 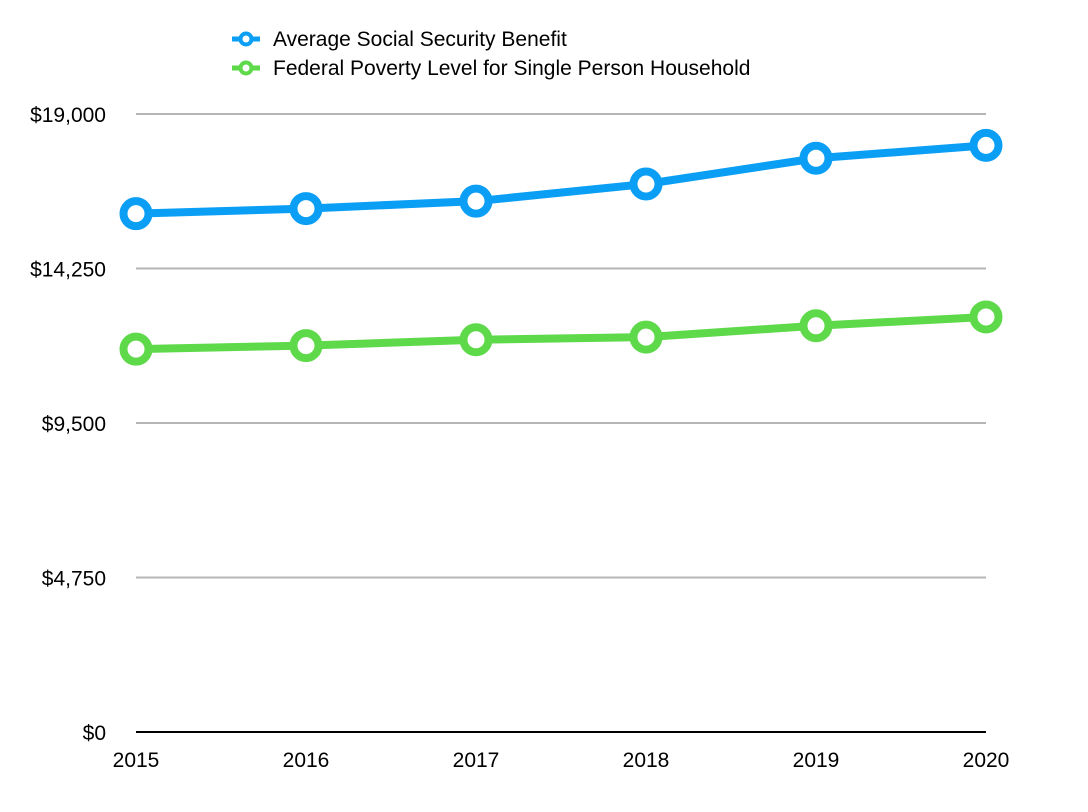 What do you see at coordinates (94, 733) in the screenshot?
I see `y-tick-label: $0` at bounding box center [94, 733].